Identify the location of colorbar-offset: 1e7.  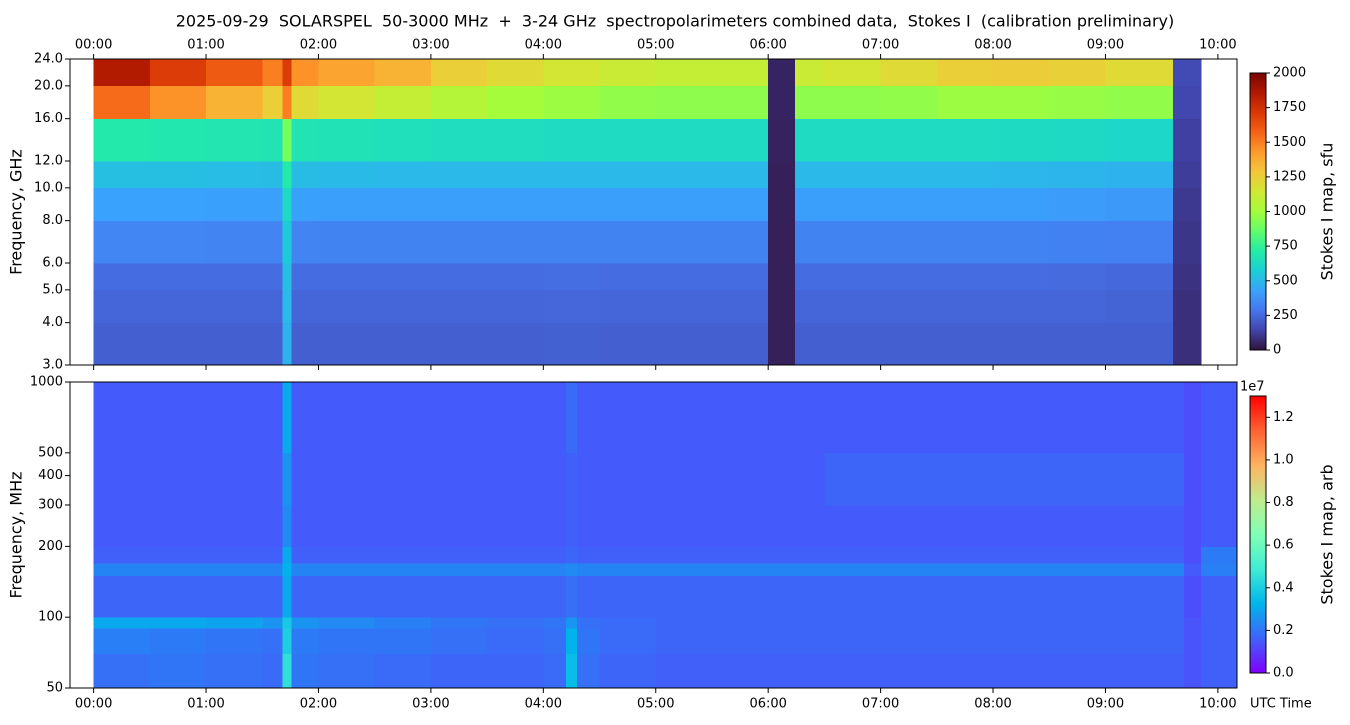
(1252, 387).